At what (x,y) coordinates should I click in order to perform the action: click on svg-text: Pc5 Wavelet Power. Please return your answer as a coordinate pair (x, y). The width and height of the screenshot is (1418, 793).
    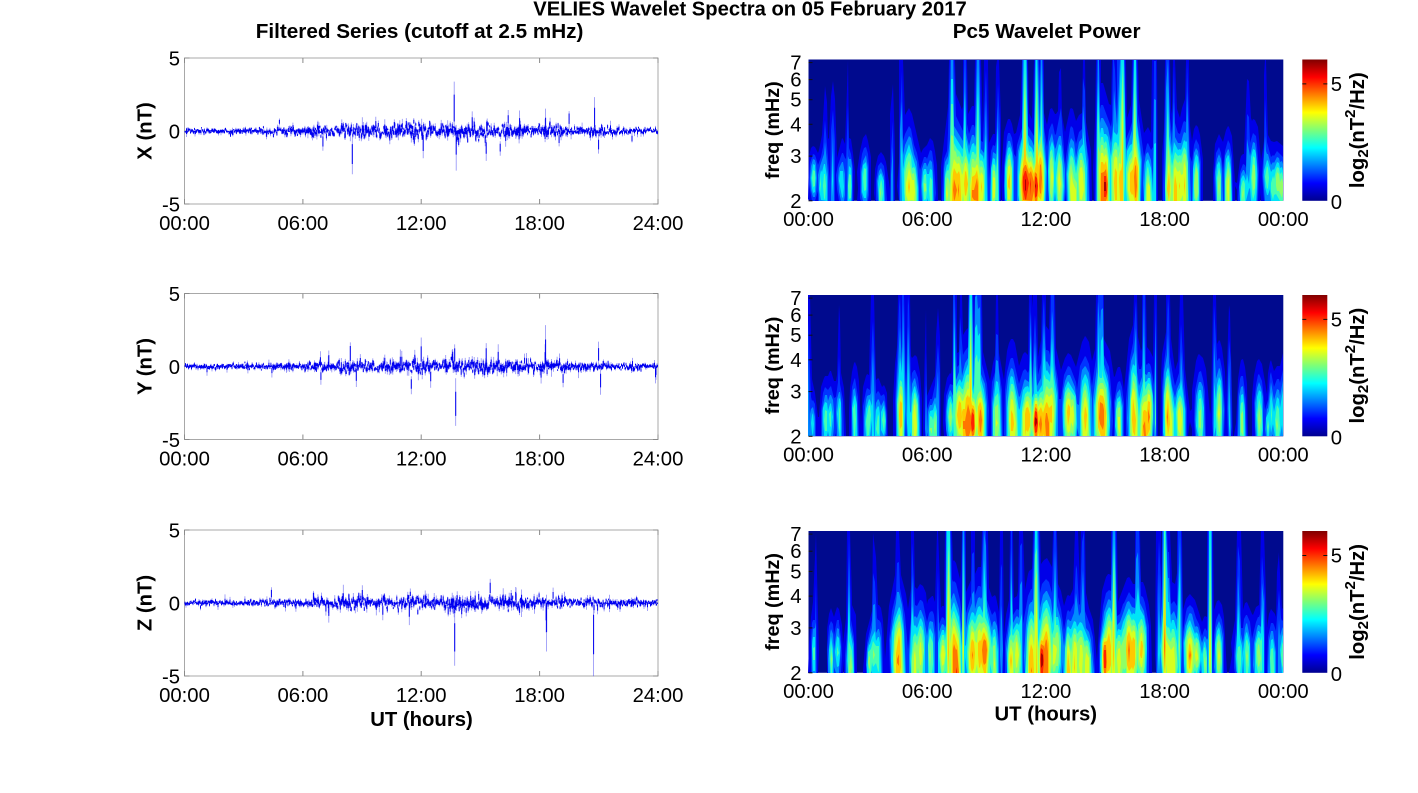
    Looking at the image, I should click on (1047, 31).